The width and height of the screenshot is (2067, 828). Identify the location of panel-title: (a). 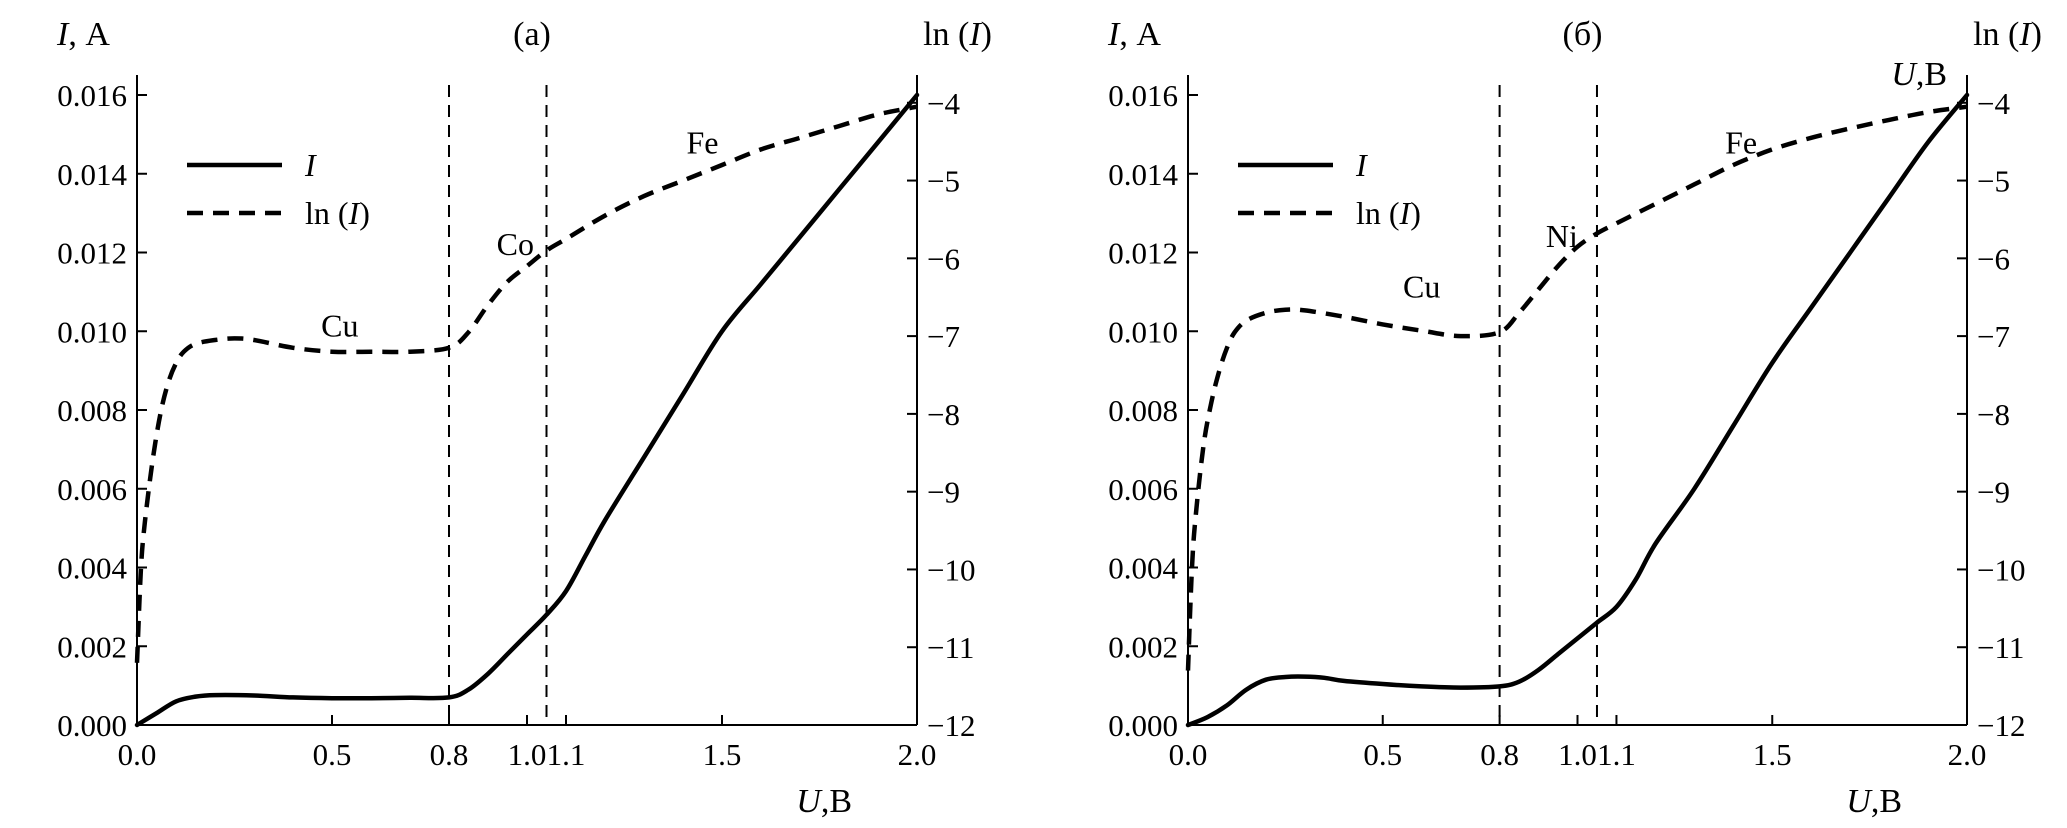
(532, 34).